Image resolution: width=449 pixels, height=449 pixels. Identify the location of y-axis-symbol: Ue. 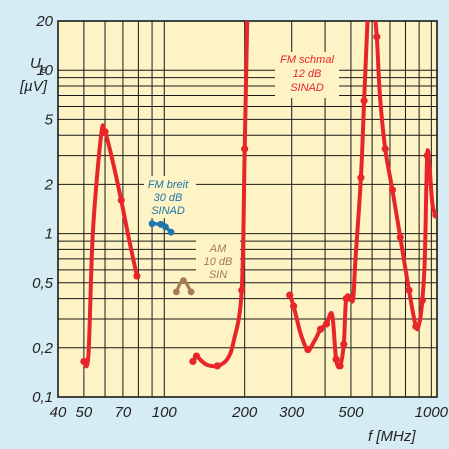
(38, 65).